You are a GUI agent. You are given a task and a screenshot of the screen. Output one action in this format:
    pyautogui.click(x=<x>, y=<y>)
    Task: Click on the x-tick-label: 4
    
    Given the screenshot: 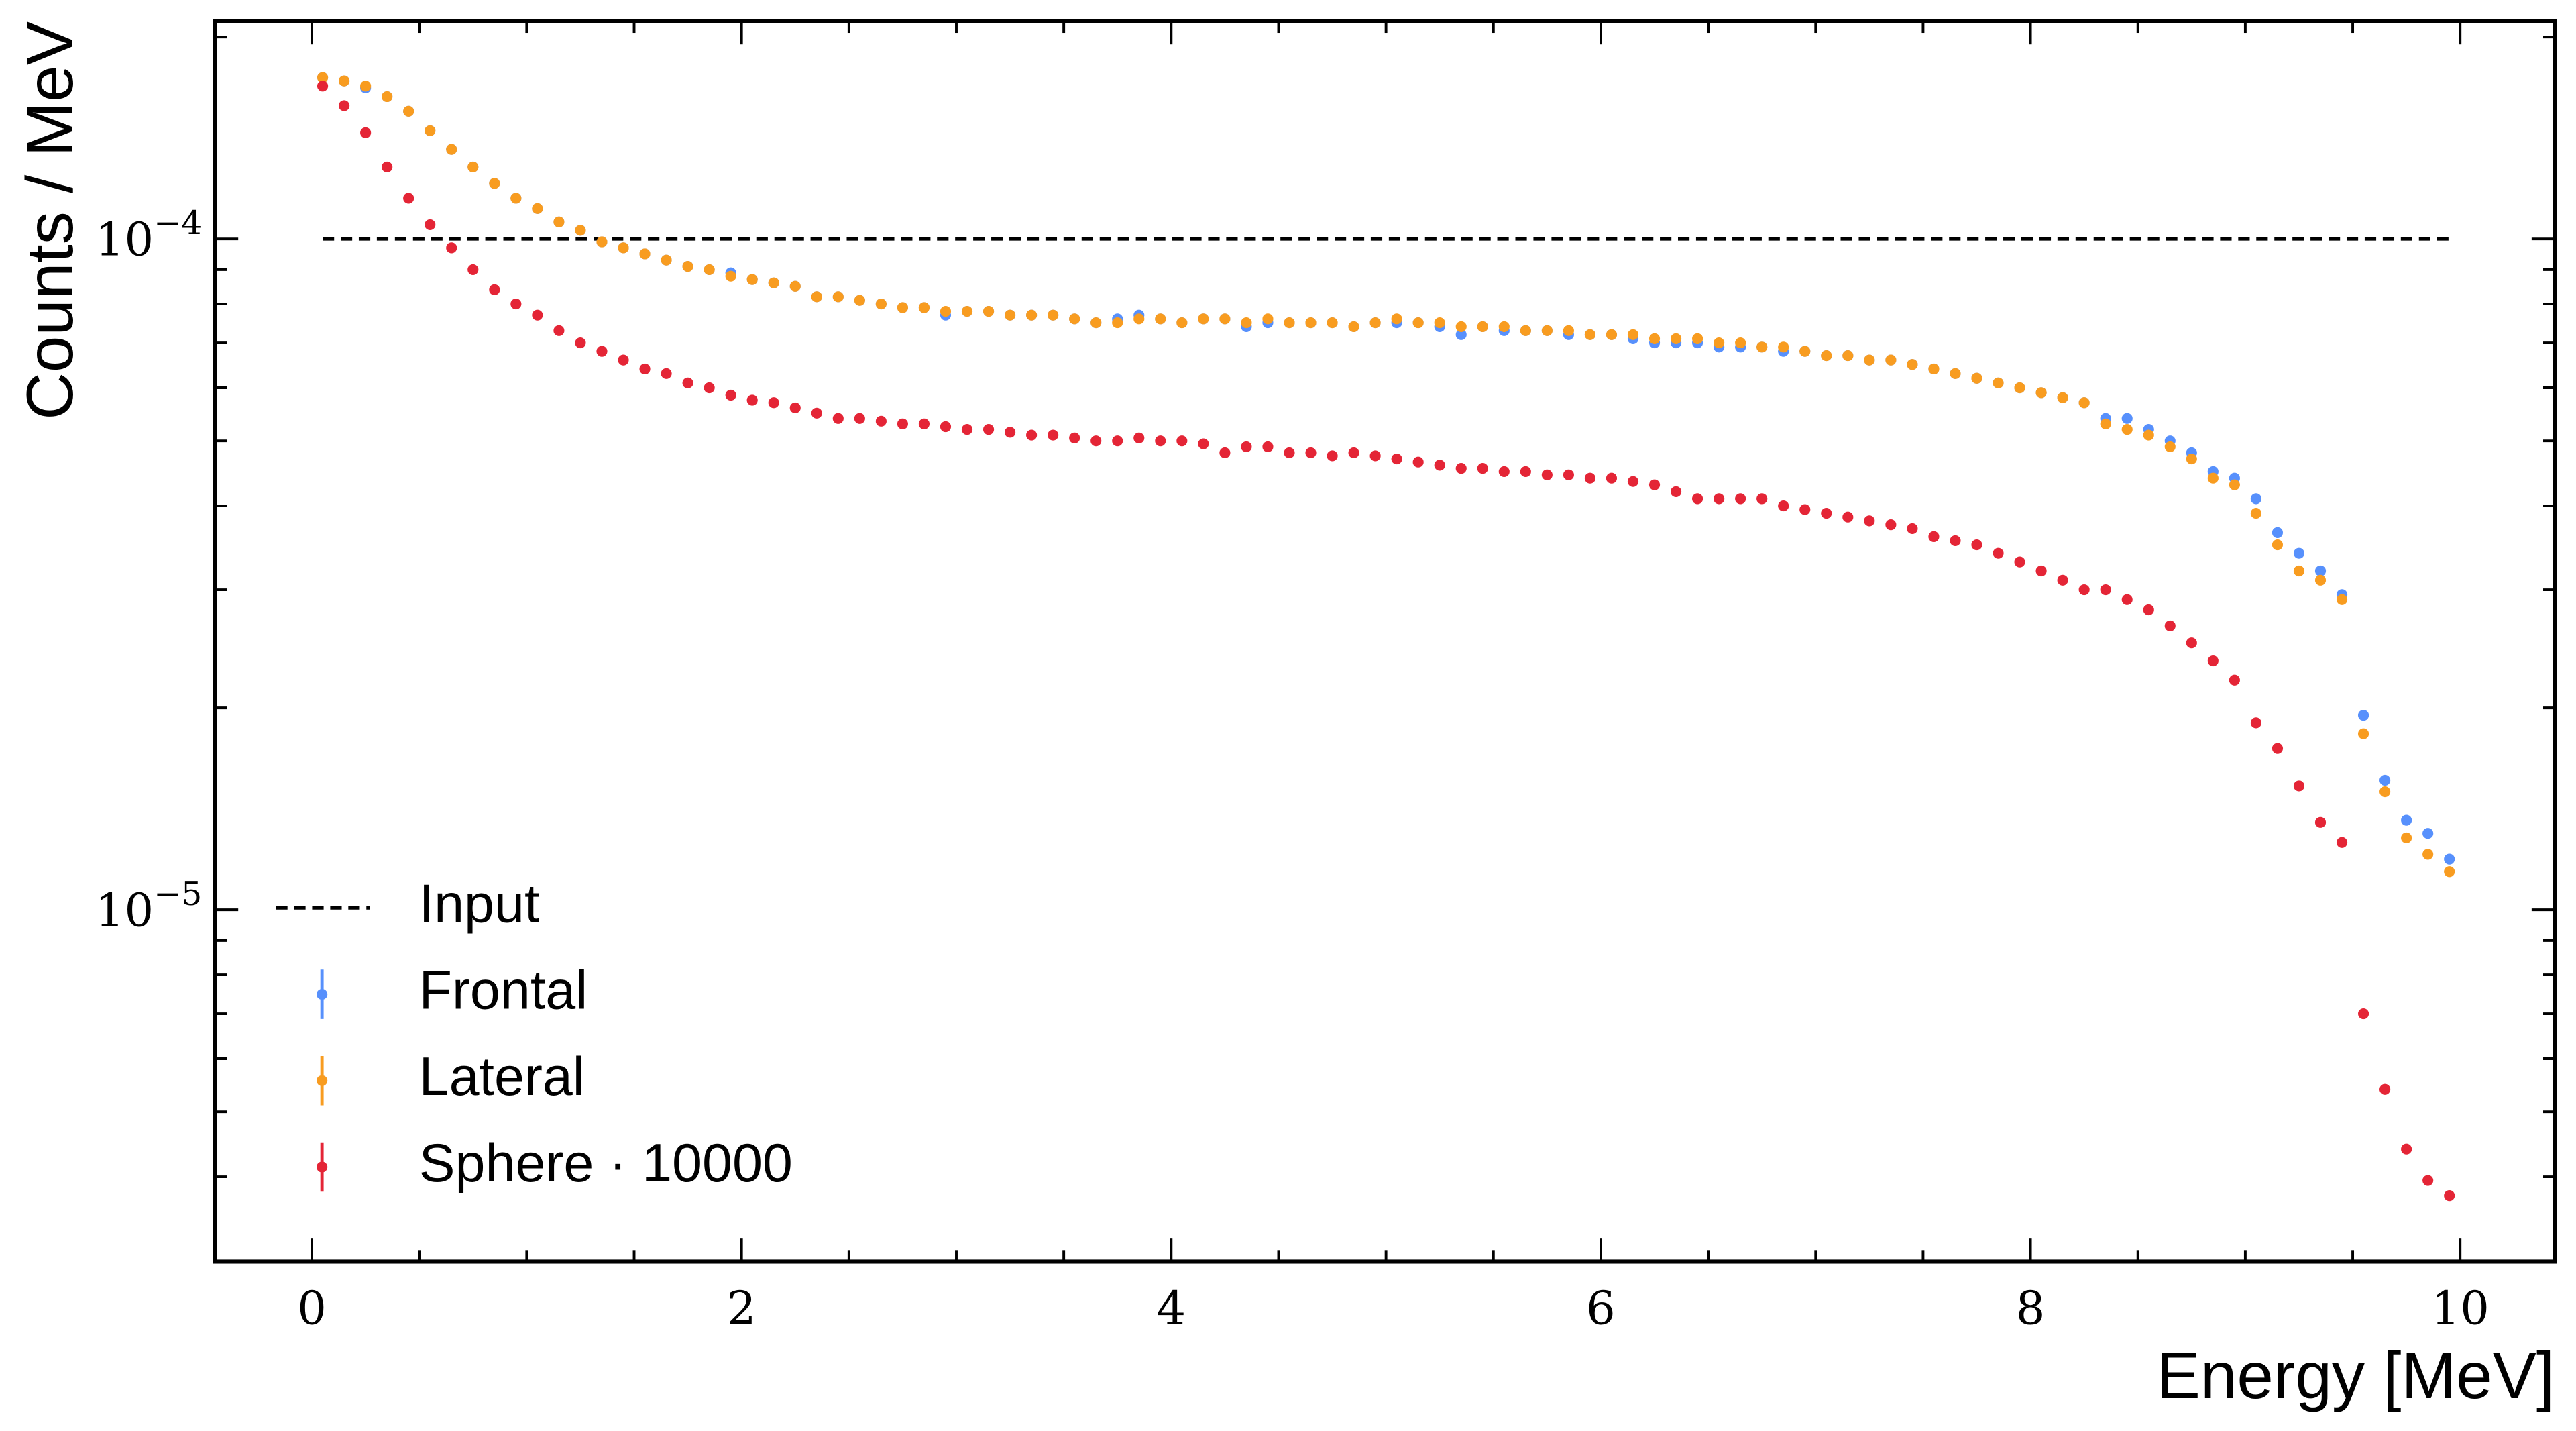 What is the action you would take?
    pyautogui.click(x=1171, y=1309)
    